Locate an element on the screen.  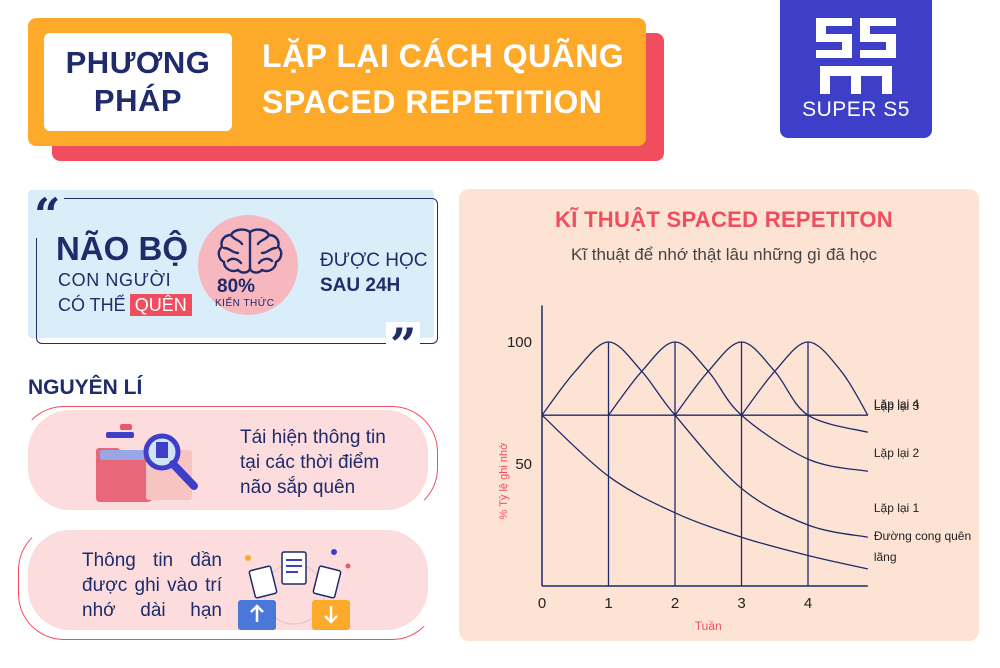
brain-icon is located at coordinates (250, 251).